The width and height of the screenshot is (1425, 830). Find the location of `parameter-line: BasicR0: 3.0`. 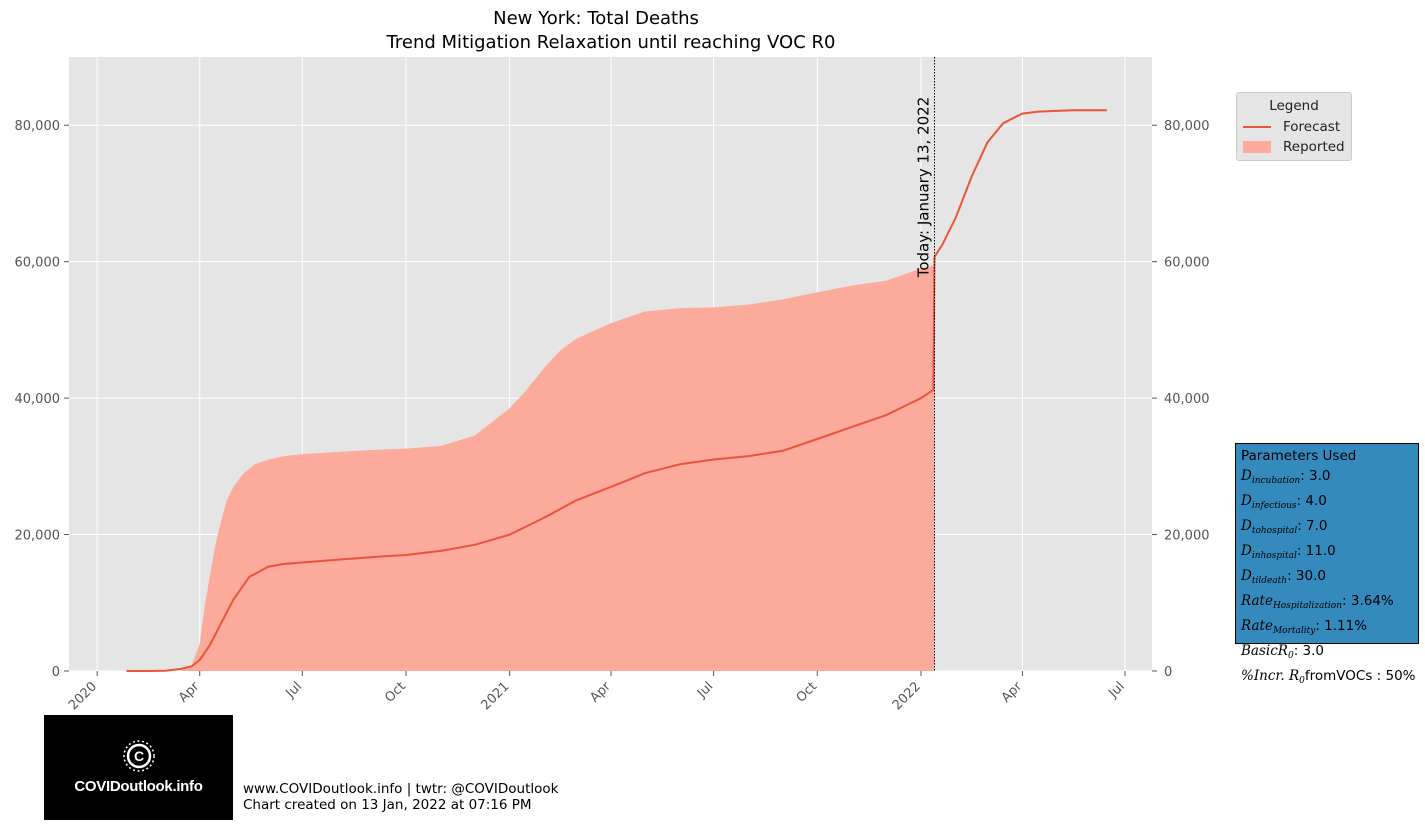

parameter-line: BasicR0: 3.0 is located at coordinates (1327, 653).